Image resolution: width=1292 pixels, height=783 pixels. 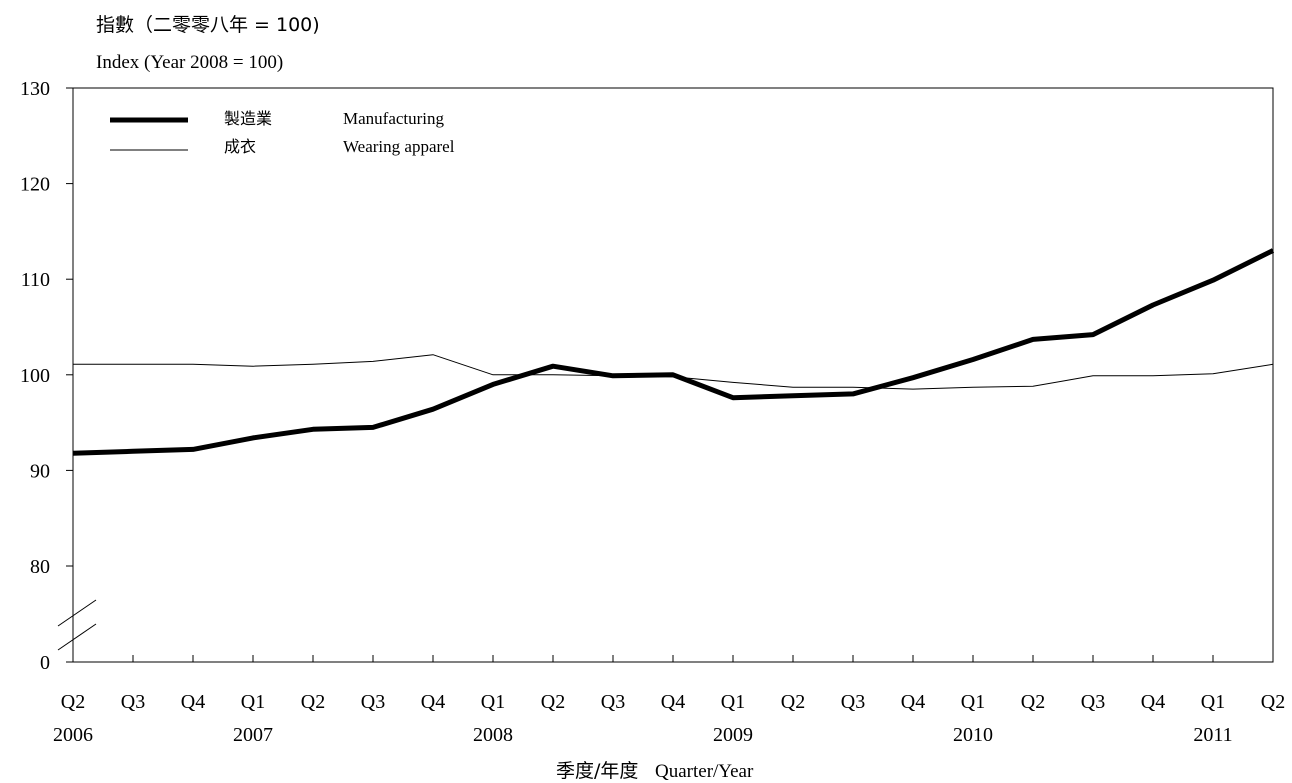 What do you see at coordinates (240, 146) in the screenshot?
I see `legend-label-wearing-apparel-zh: 成衣` at bounding box center [240, 146].